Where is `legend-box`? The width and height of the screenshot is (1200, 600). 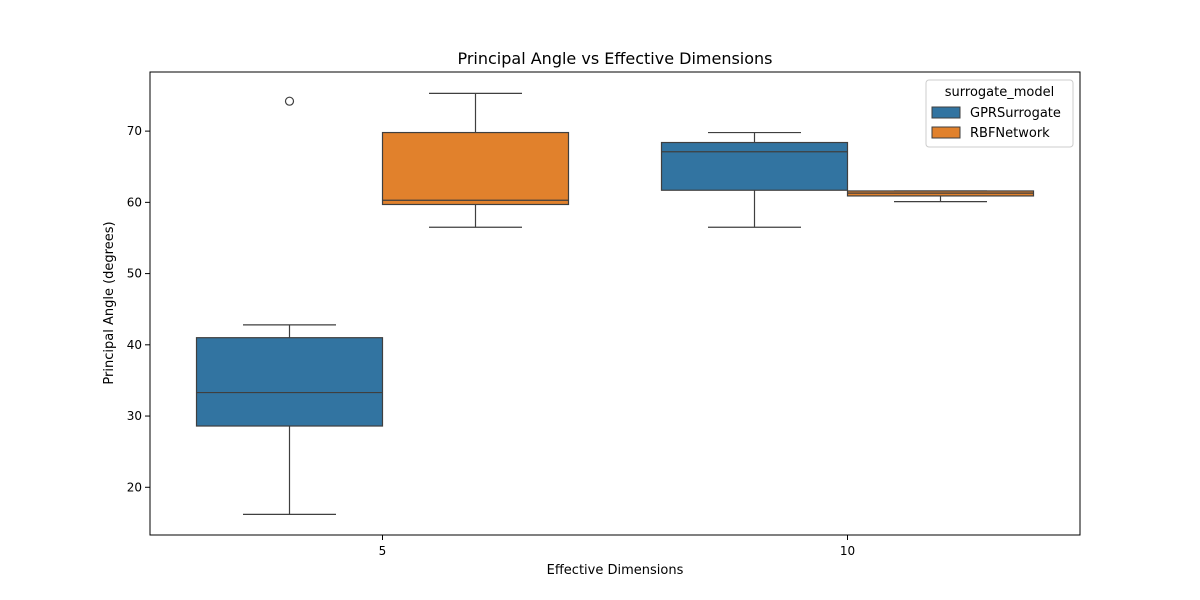
legend-box is located at coordinates (999, 113).